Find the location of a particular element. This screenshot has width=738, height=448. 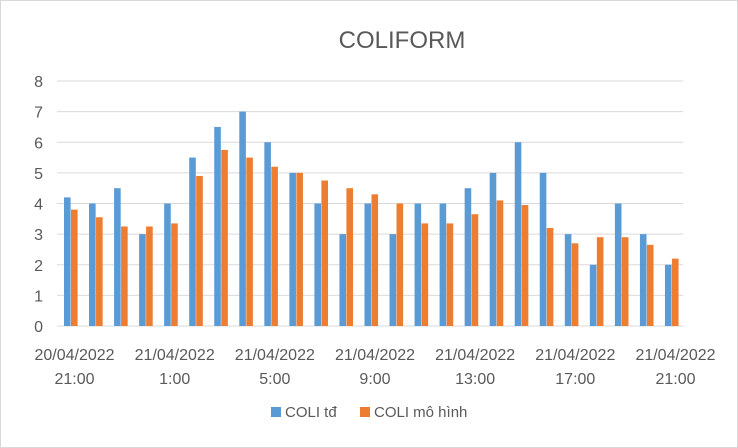

y-tick-label: 3 is located at coordinates (38, 235).